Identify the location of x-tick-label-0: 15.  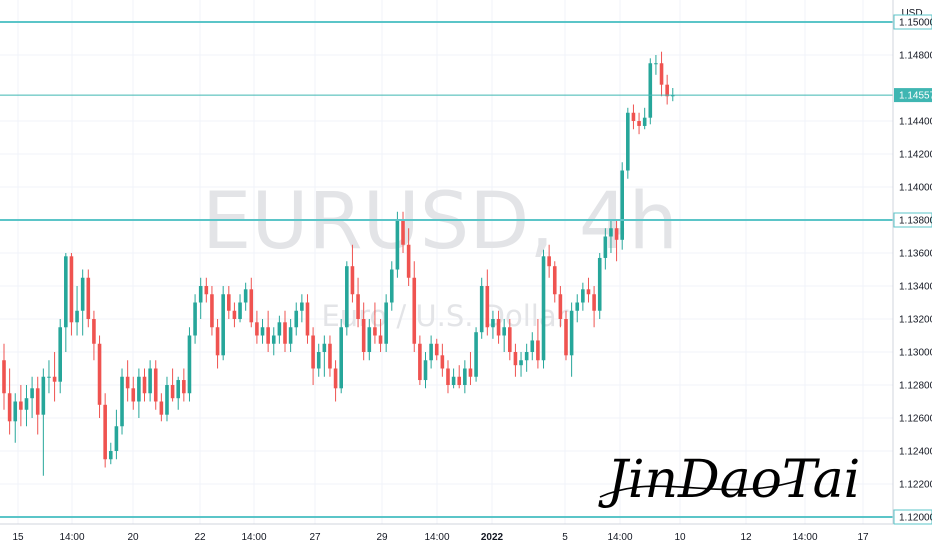
(18, 537).